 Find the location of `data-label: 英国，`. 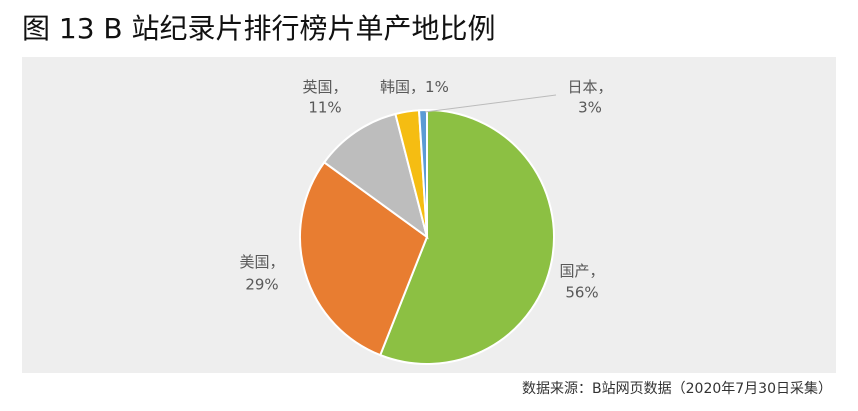

data-label: 英国， is located at coordinates (324, 87).